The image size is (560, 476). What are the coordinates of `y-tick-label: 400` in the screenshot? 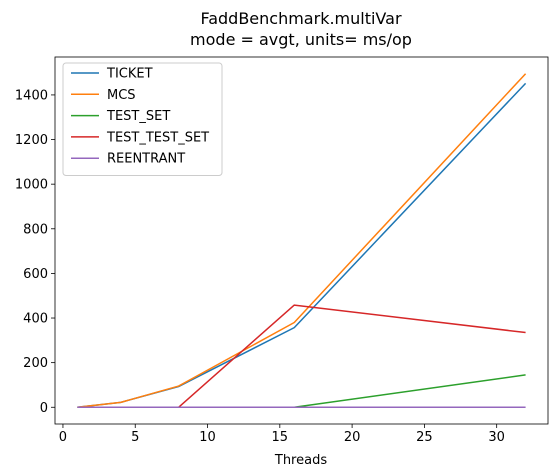 It's located at (35, 319).